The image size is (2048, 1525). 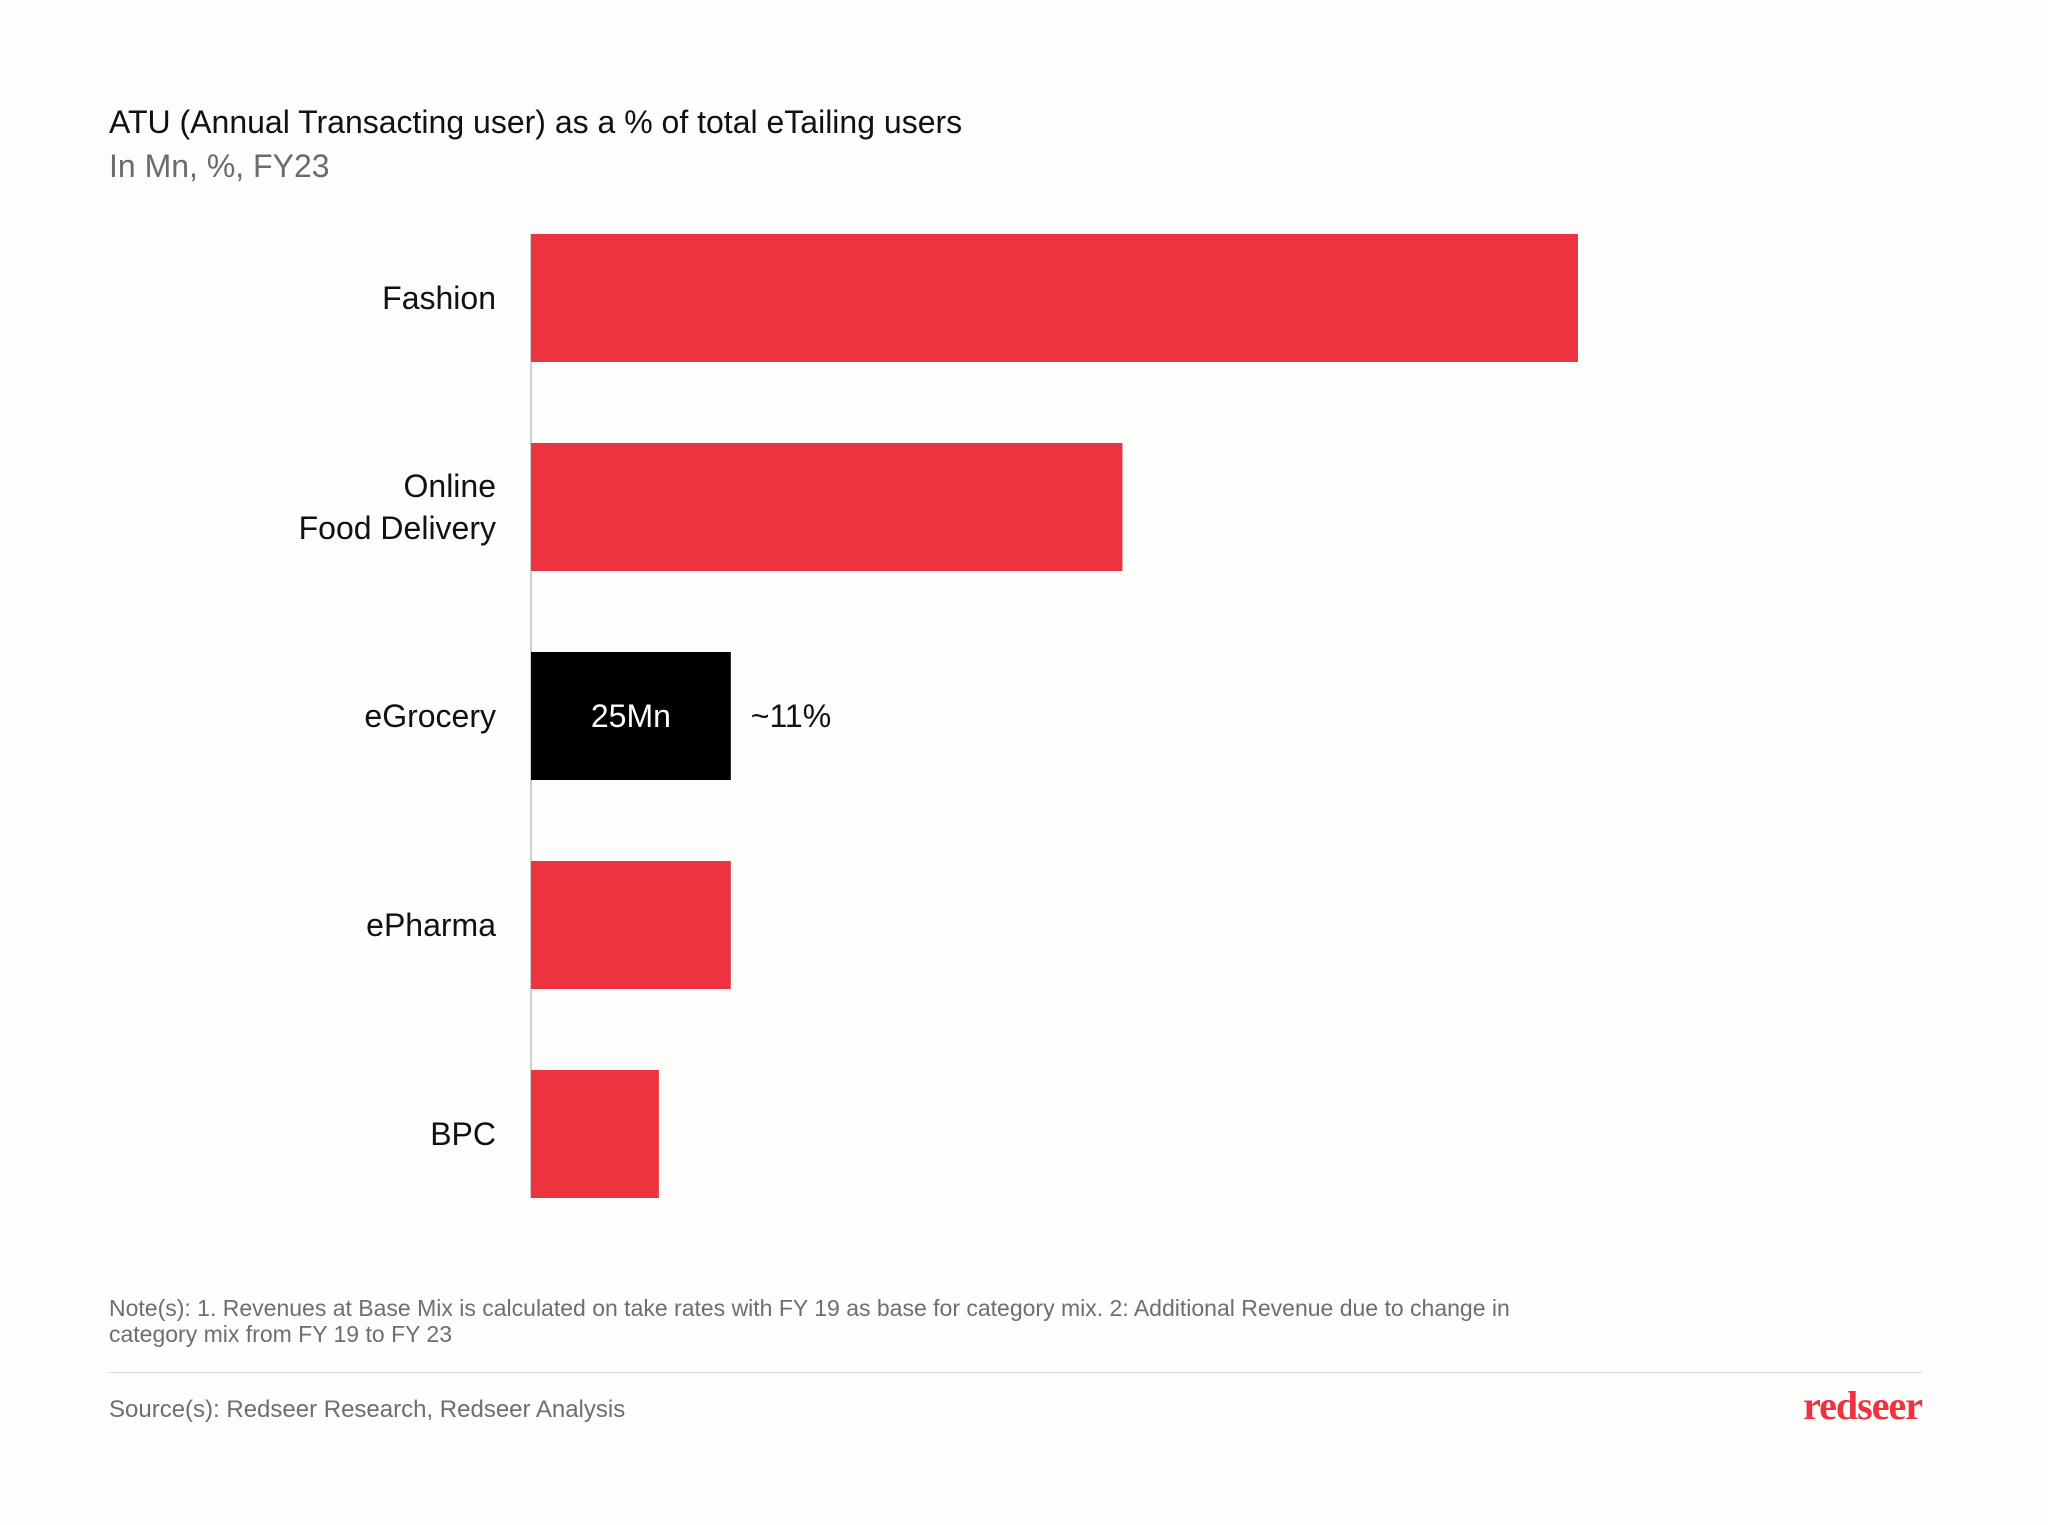 What do you see at coordinates (439, 298) in the screenshot?
I see `category-label: Fashion` at bounding box center [439, 298].